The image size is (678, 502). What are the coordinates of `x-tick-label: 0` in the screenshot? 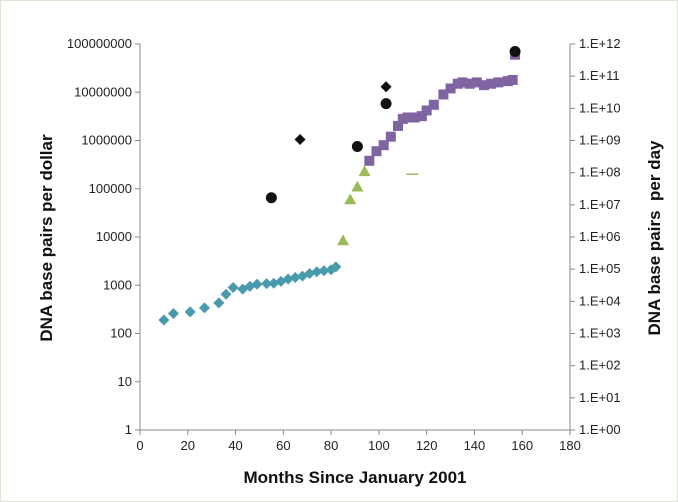 It's located at (139, 445).